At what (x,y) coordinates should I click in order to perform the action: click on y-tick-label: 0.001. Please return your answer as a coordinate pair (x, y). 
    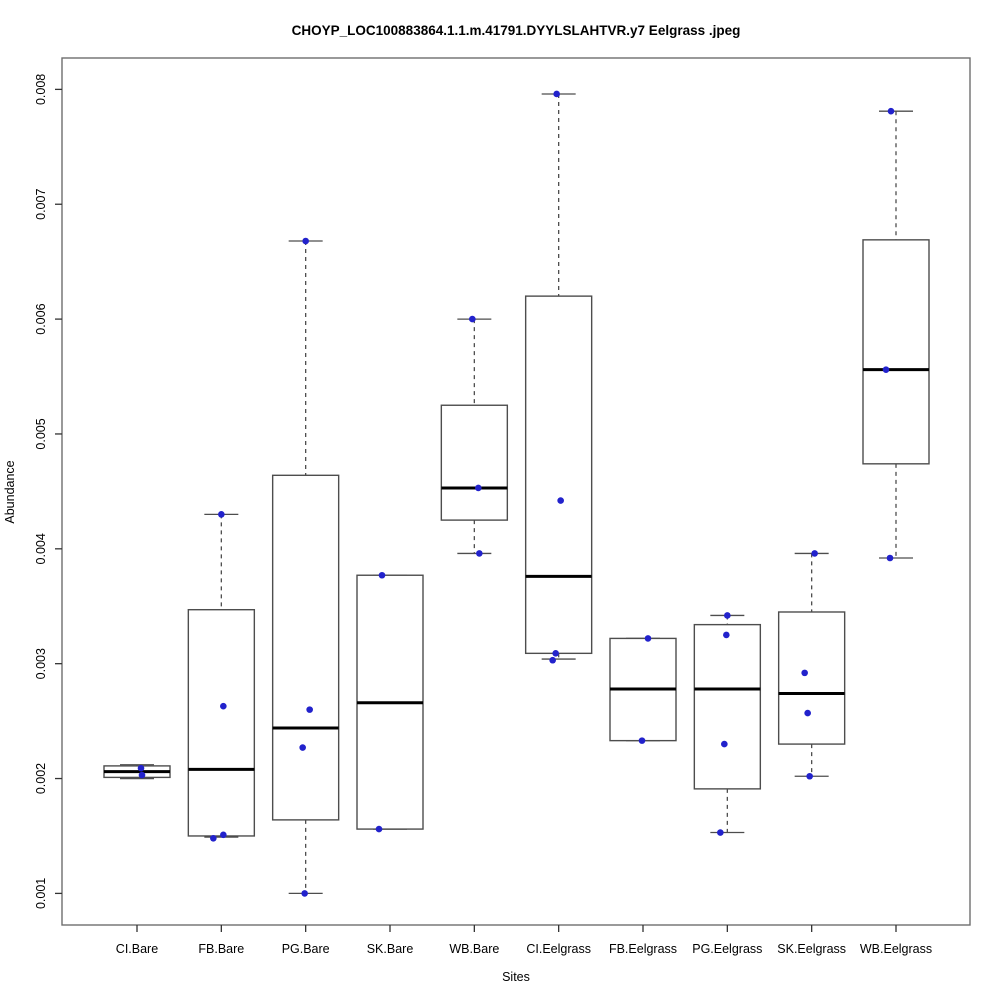
    Looking at the image, I should click on (41, 893).